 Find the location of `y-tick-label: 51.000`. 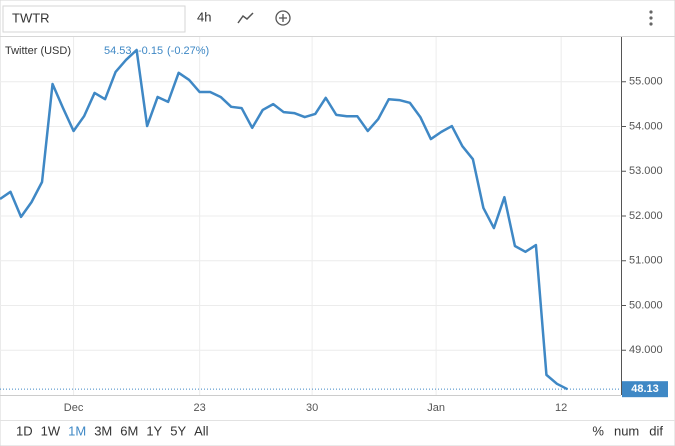

y-tick-label: 51.000 is located at coordinates (646, 261).